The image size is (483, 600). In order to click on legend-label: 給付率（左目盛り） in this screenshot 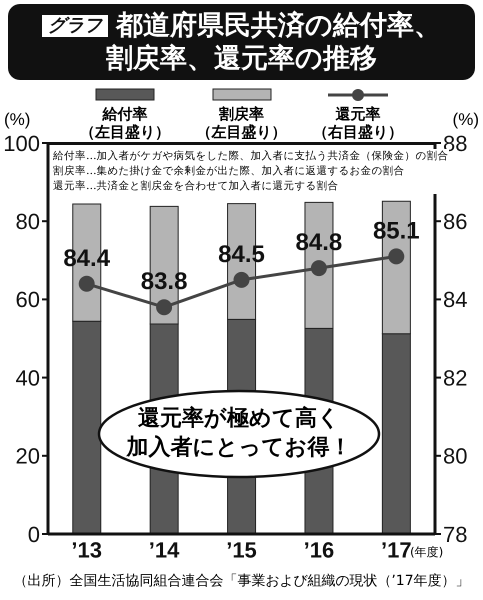, I will do `click(125, 123)`.